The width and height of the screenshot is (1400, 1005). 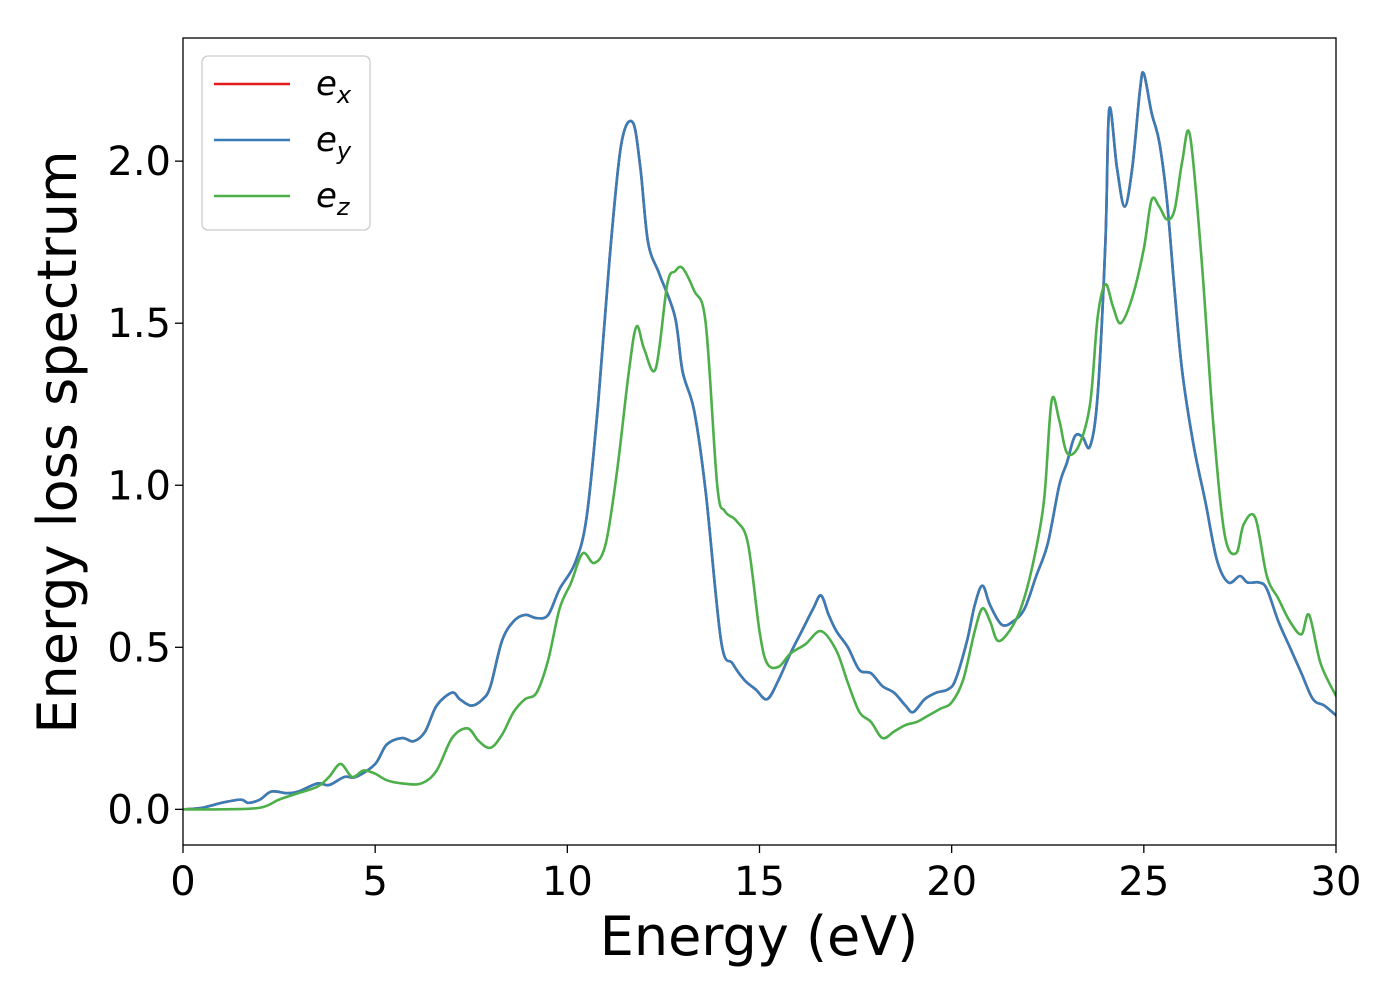 I want to click on x-tick-label: 10, so click(x=567, y=882).